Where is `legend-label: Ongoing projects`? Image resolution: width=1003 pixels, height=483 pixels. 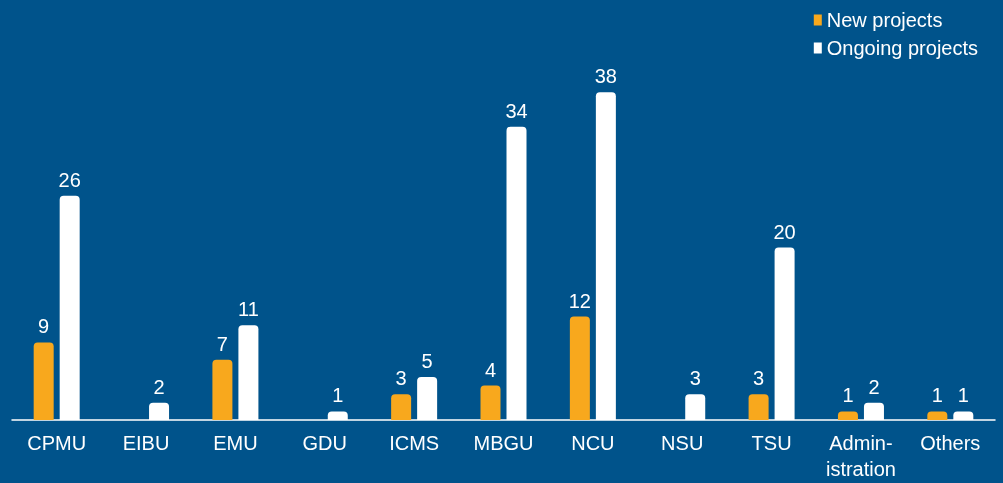
legend-label: Ongoing projects is located at coordinates (902, 48).